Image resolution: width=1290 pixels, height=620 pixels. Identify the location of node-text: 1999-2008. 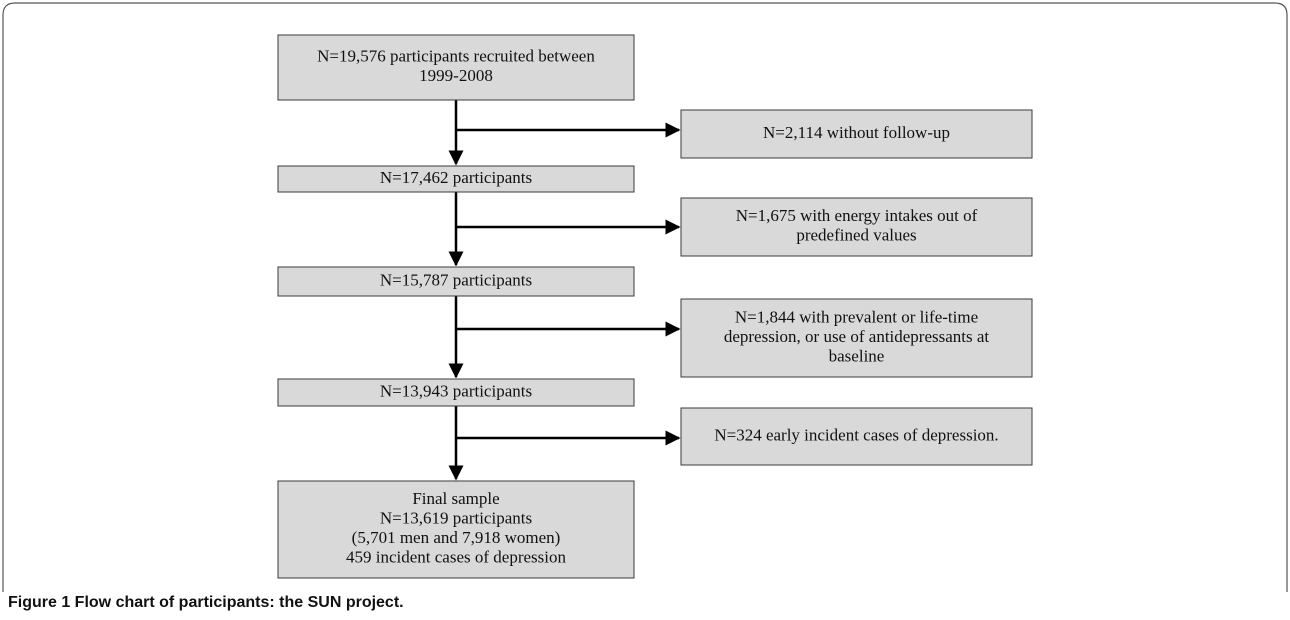
(456, 75).